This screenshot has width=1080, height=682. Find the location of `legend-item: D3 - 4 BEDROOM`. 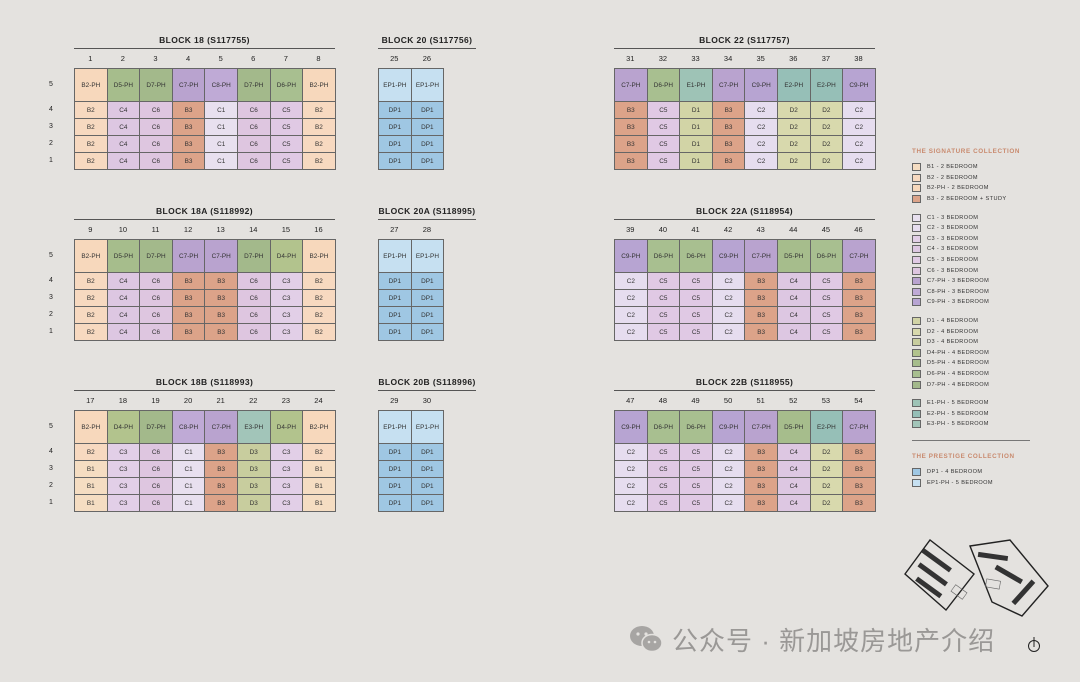

legend-item: D3 - 4 BEDROOM is located at coordinates (977, 342).